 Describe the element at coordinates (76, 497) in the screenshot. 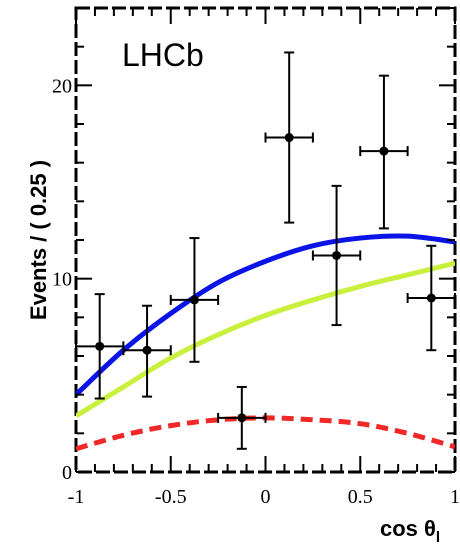

I see `x-tick-label: -1` at that location.